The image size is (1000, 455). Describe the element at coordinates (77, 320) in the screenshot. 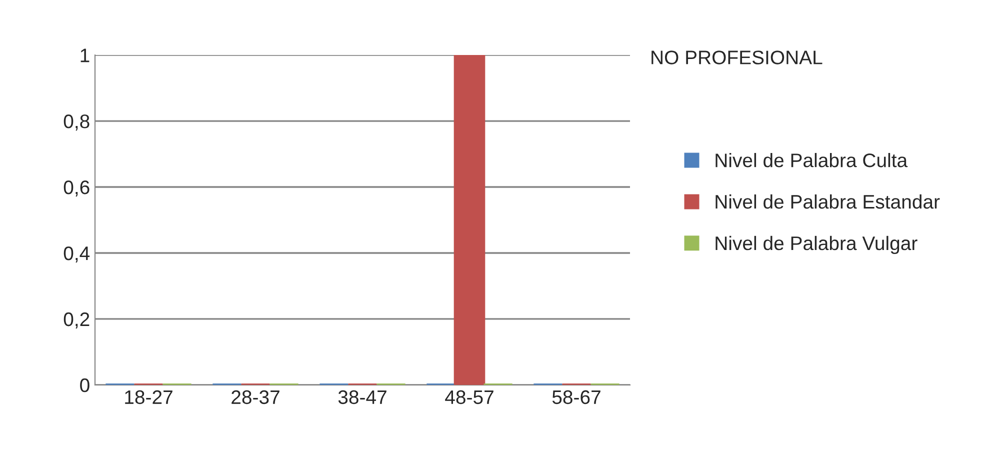

I see `y-tick-label: 0,2` at that location.